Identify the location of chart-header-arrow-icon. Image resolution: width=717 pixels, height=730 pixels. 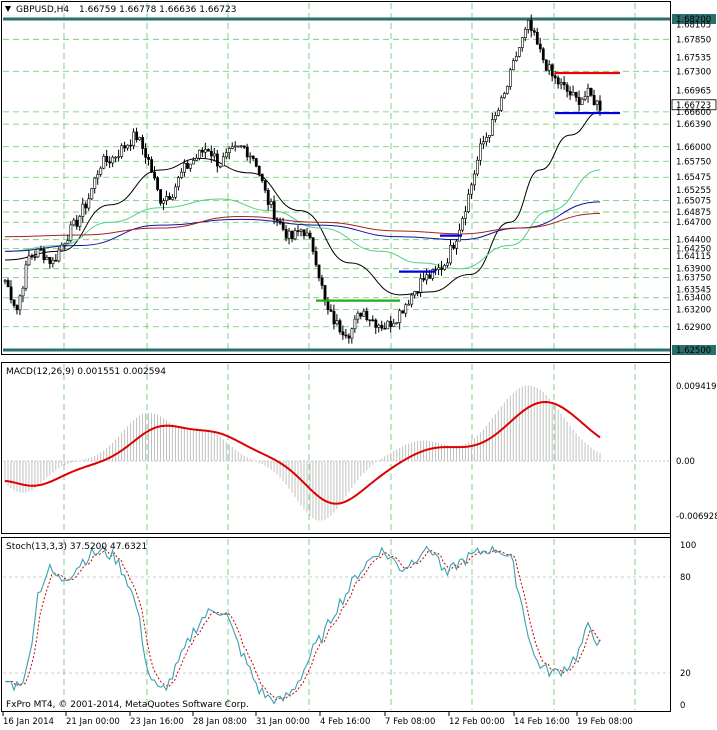
(8, 9).